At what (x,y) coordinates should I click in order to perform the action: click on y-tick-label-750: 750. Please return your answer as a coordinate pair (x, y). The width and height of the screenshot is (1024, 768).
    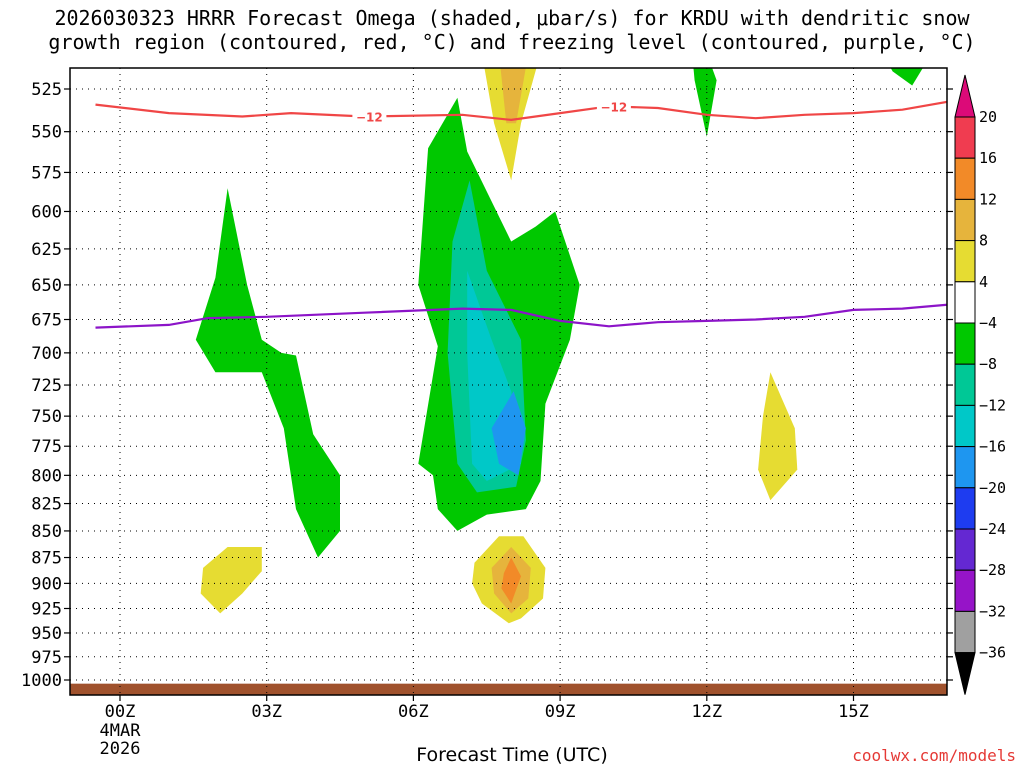
    Looking at the image, I should click on (46, 417).